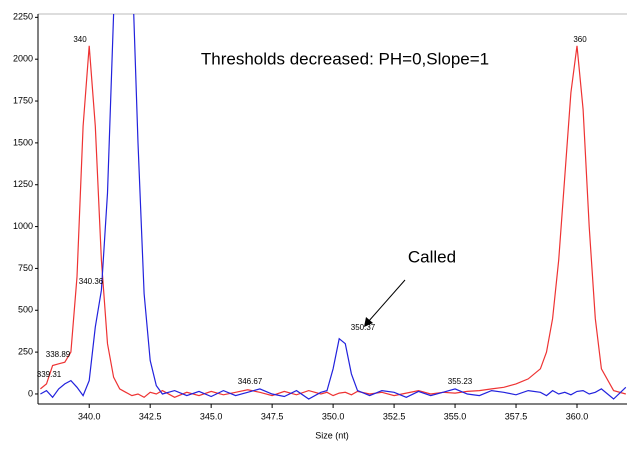 Image resolution: width=627 pixels, height=450 pixels. I want to click on y-tick-label: 1250, so click(23, 184).